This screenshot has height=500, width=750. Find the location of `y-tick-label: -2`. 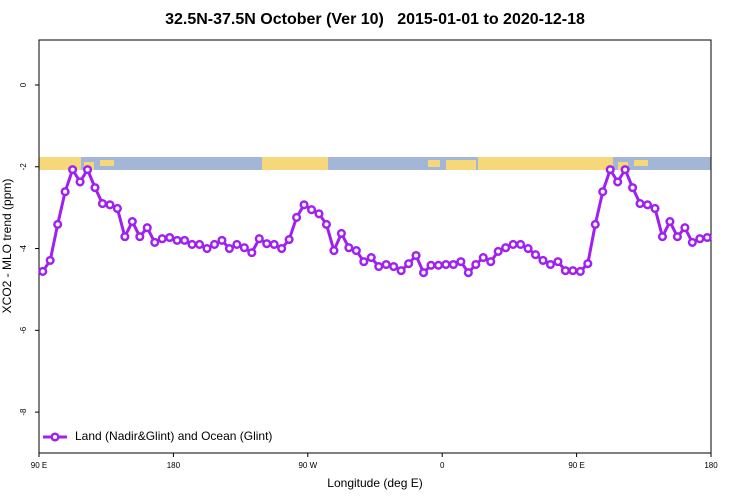

y-tick-label: -2 is located at coordinates (23, 167).